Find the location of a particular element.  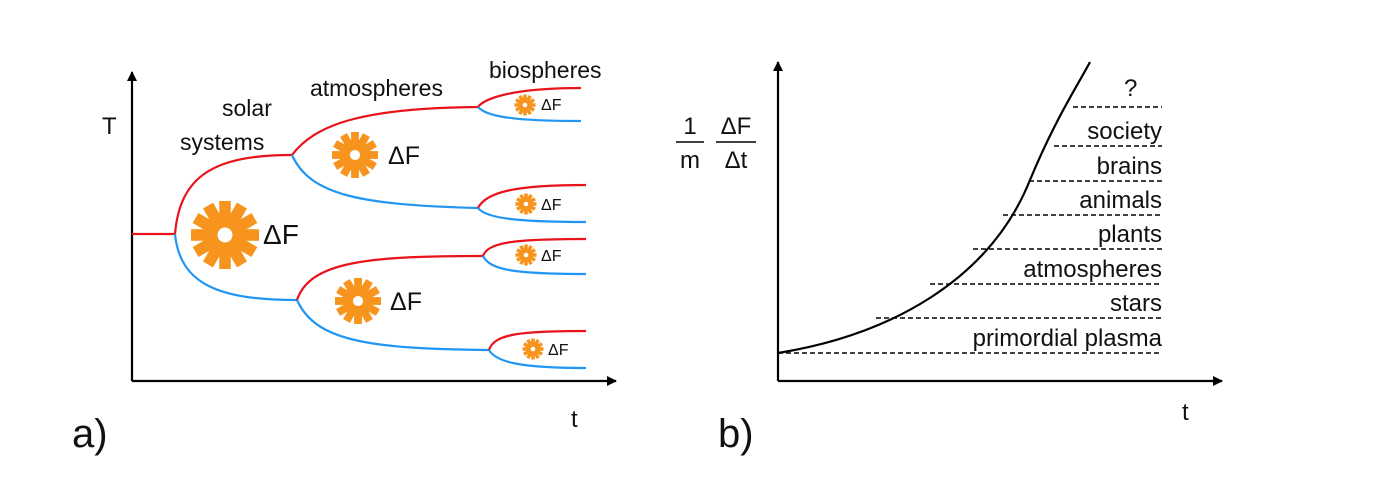

stage-label-biospheres: biospheres is located at coordinates (545, 70).